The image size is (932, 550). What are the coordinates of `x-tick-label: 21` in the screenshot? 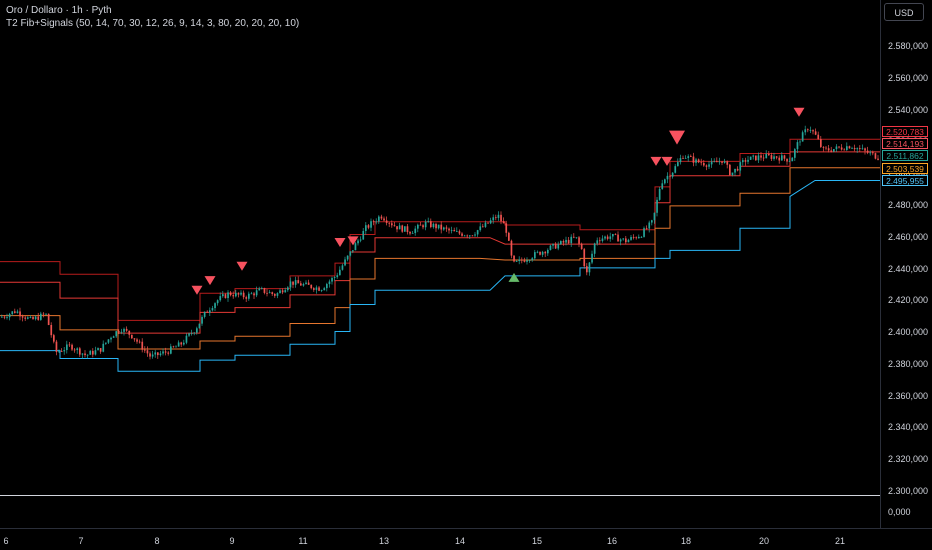 It's located at (840, 541).